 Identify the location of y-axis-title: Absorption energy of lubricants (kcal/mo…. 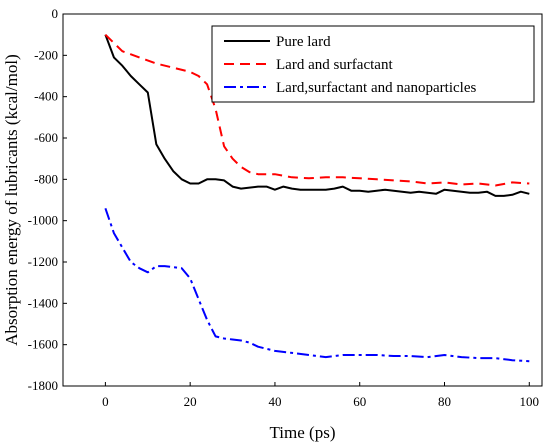
(11, 199).